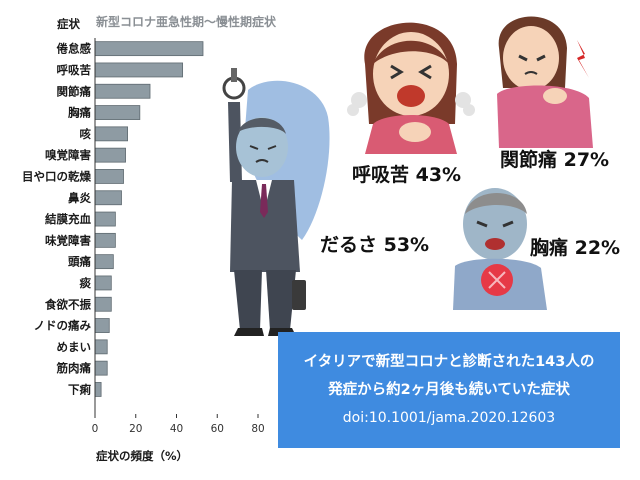 Image resolution: width=640 pixels, height=480 pixels. I want to click on category-label: 咳, so click(86, 134).